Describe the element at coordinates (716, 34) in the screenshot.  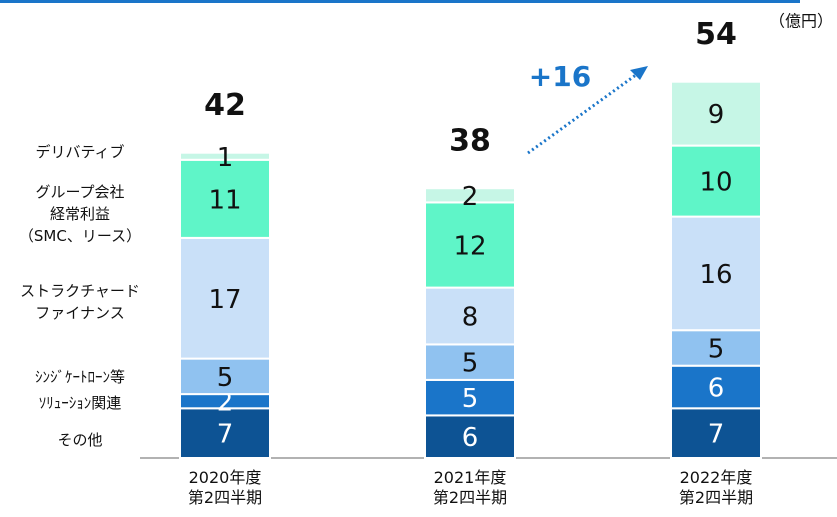
I see `total-label: 54` at that location.